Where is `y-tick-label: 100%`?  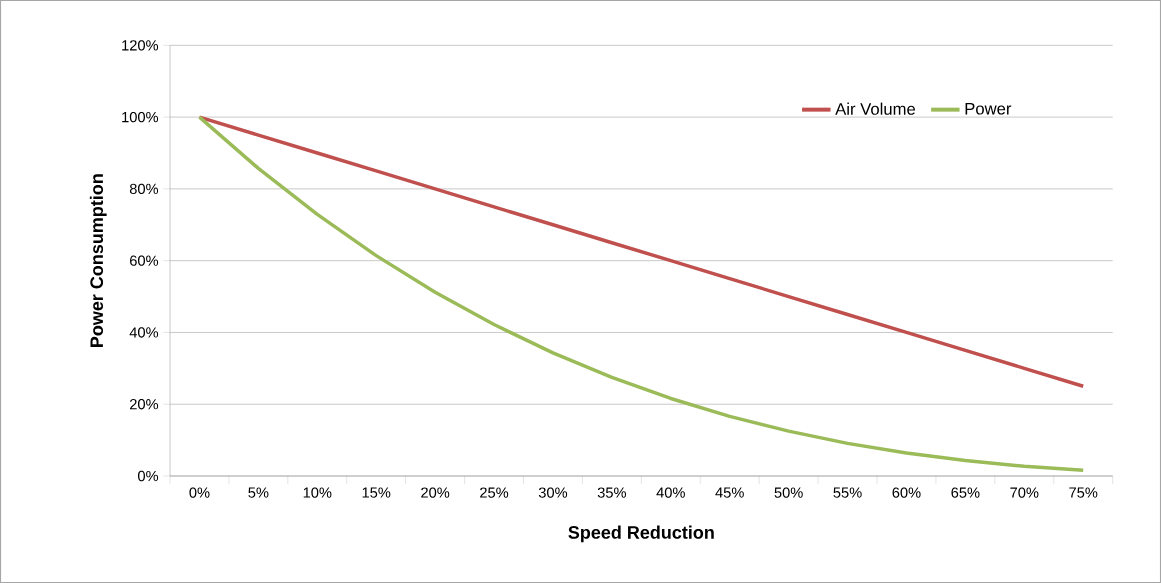
y-tick-label: 100% is located at coordinates (140, 117).